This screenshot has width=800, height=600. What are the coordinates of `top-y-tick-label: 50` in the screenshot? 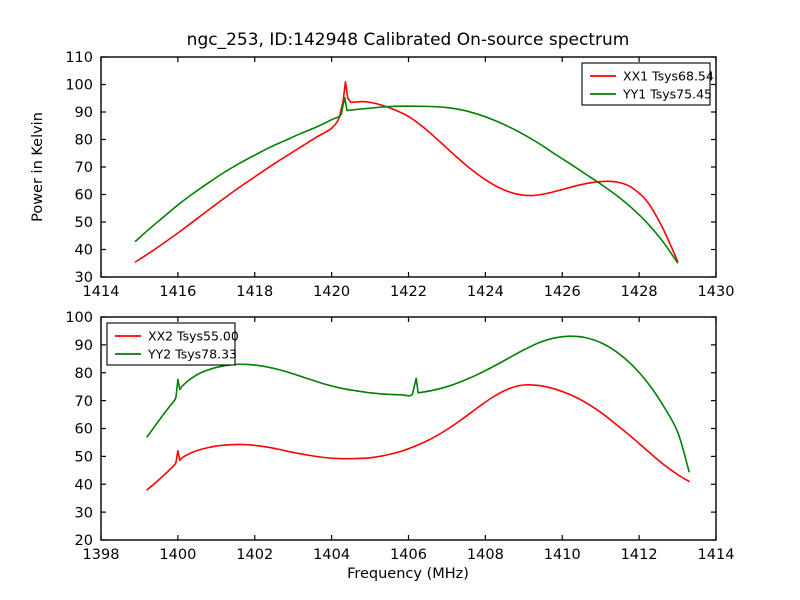 It's located at (84, 223).